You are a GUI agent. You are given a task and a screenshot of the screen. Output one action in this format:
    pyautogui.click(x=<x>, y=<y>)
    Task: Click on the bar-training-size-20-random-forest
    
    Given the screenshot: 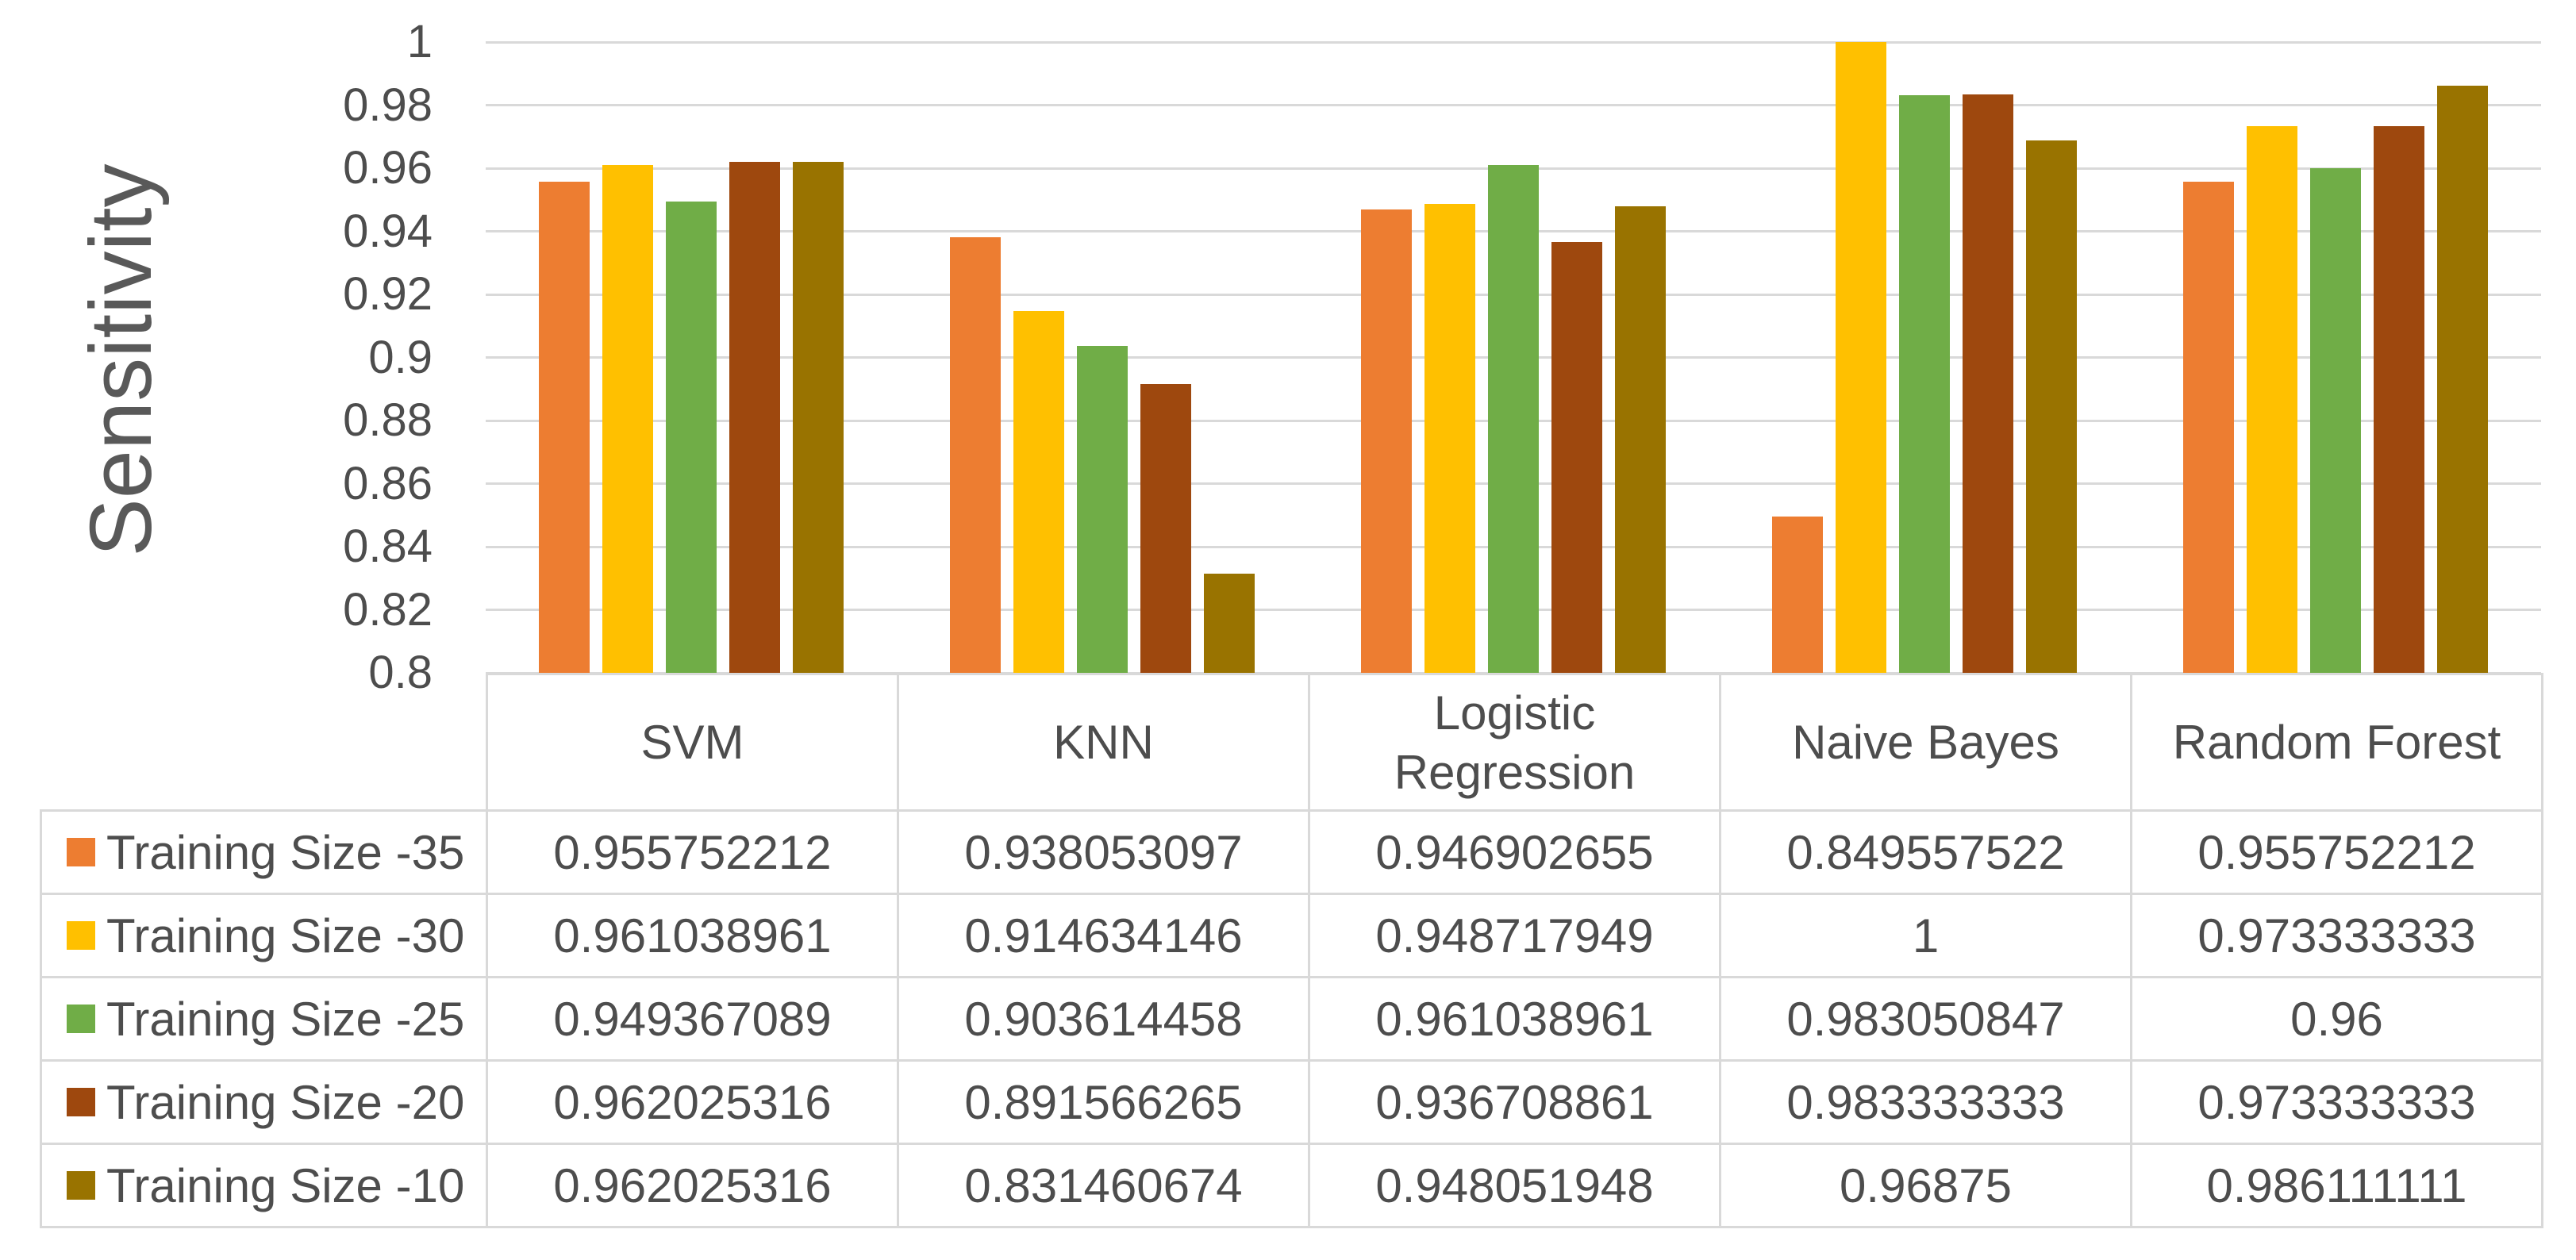 What is the action you would take?
    pyautogui.click(x=2399, y=399)
    